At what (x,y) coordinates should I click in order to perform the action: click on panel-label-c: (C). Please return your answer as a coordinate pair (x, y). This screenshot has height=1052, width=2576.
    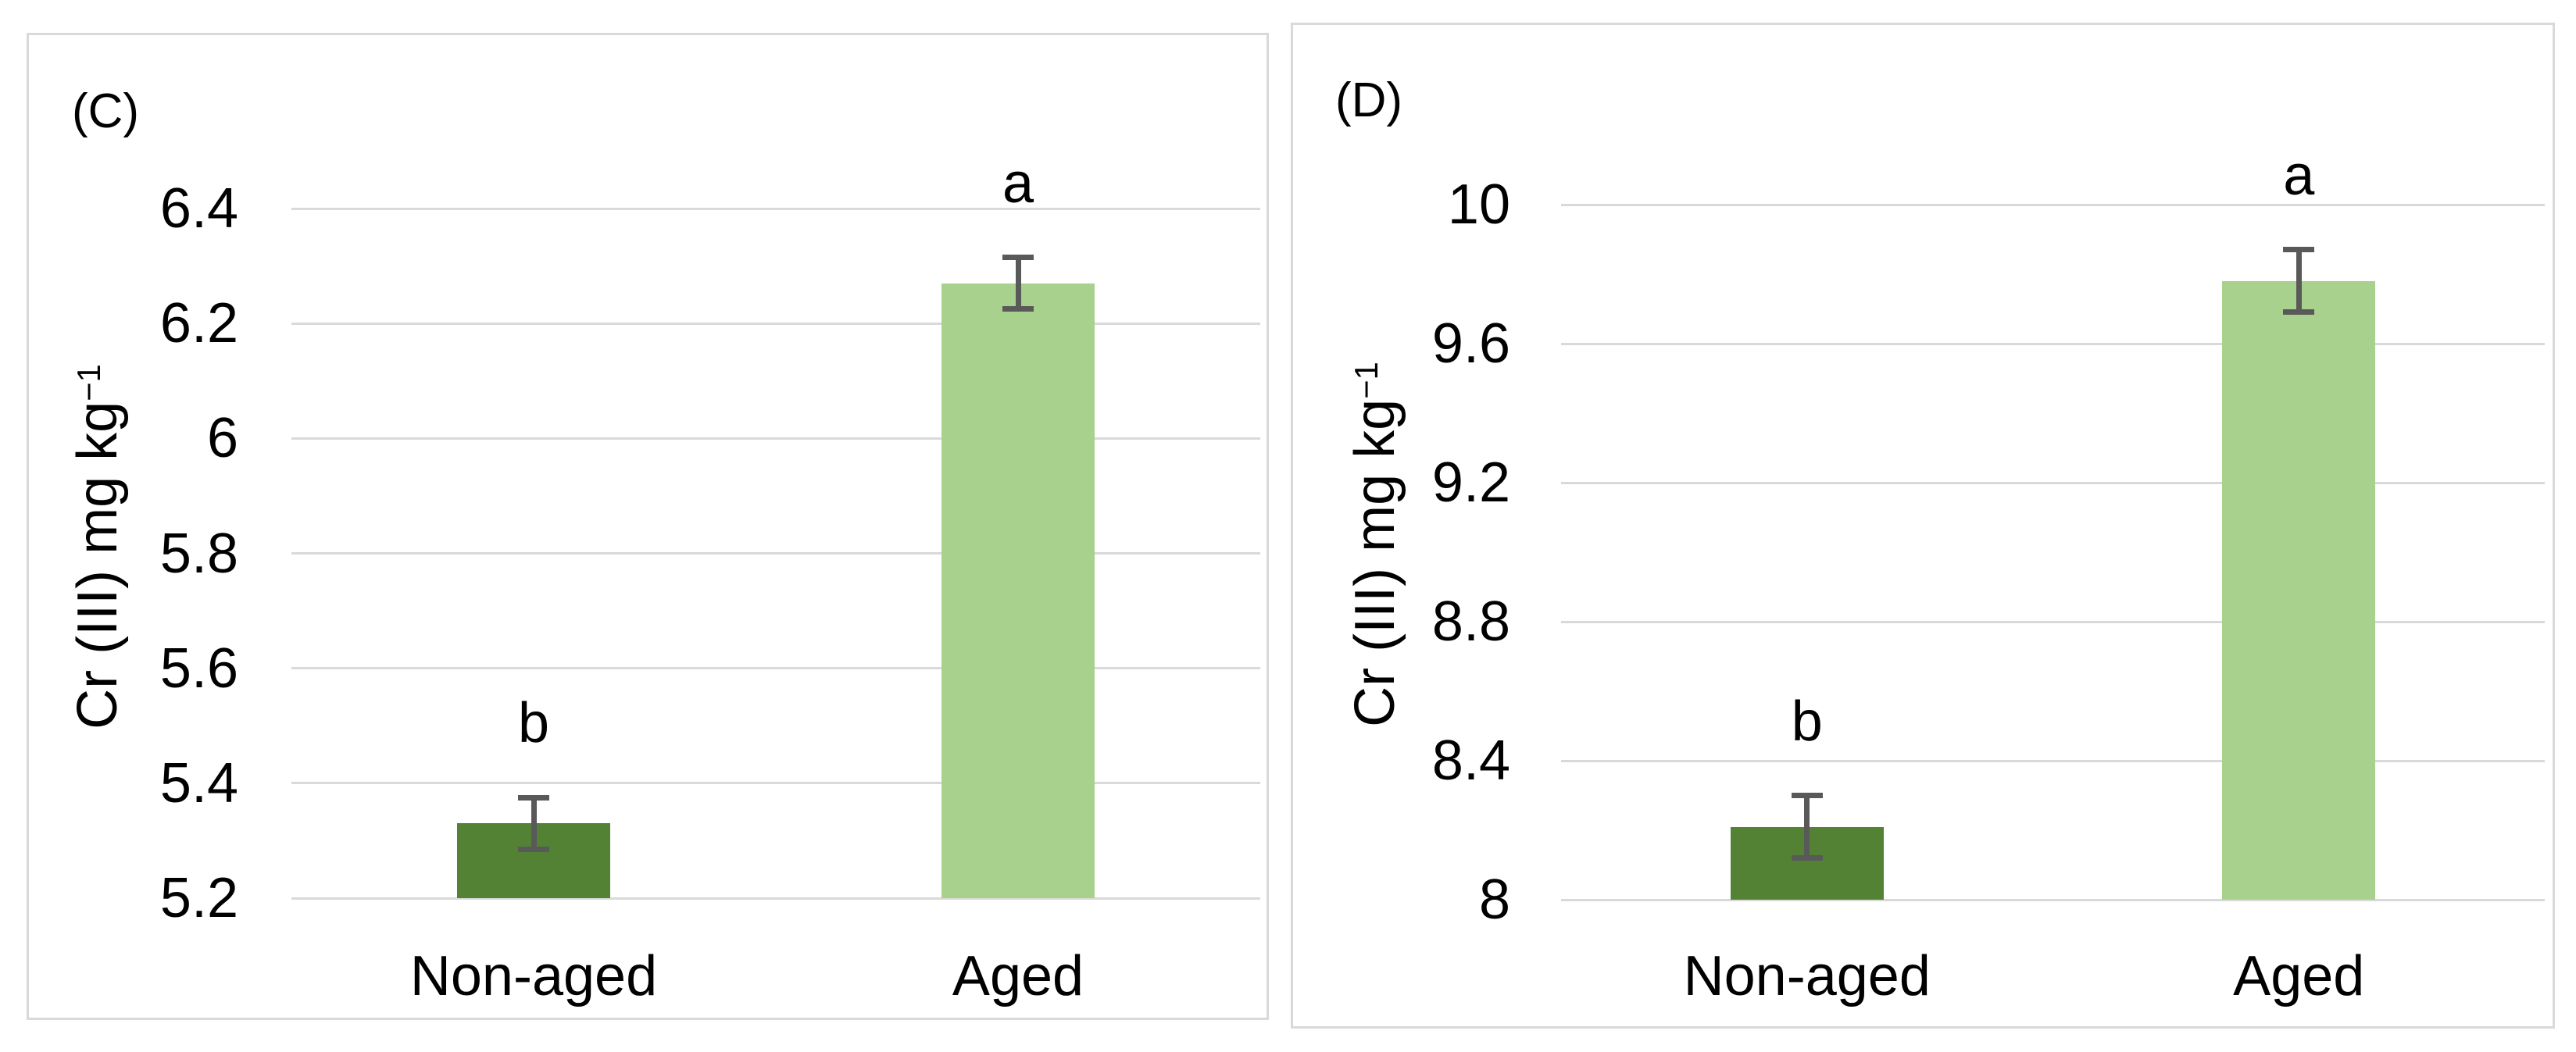
    Looking at the image, I should click on (106, 111).